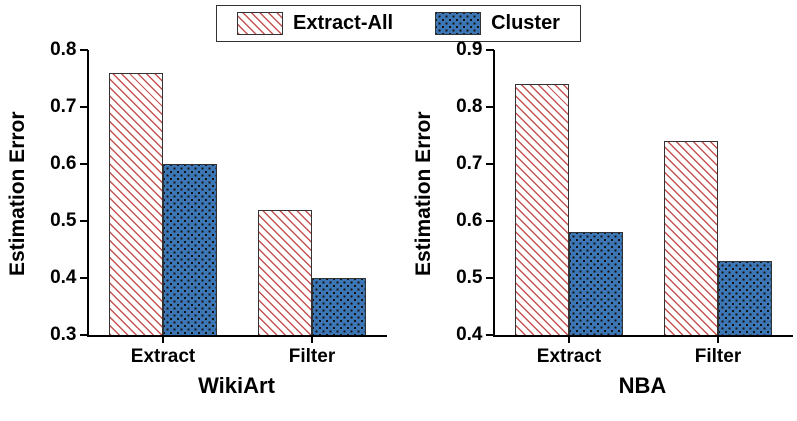 Image resolution: width=797 pixels, height=421 pixels. What do you see at coordinates (236, 385) in the screenshot?
I see `subplot-title: WikiArt` at bounding box center [236, 385].